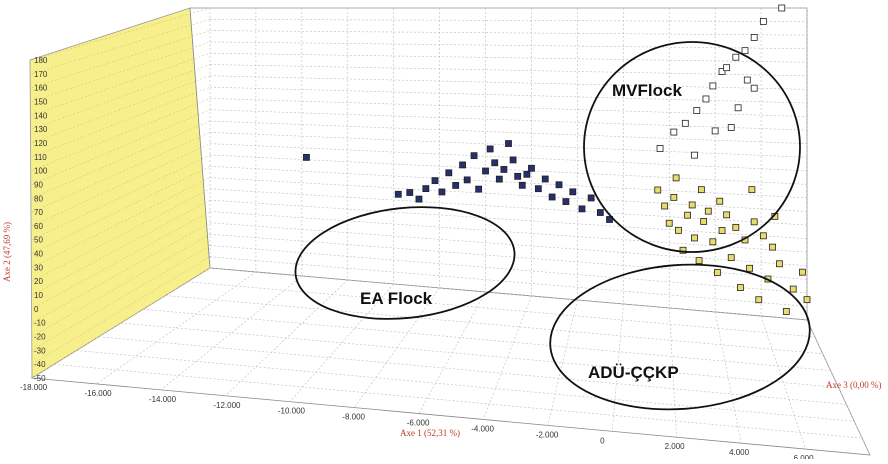 This screenshot has height=464, width=888. I want to click on y-tick-label: 70, so click(38, 212).